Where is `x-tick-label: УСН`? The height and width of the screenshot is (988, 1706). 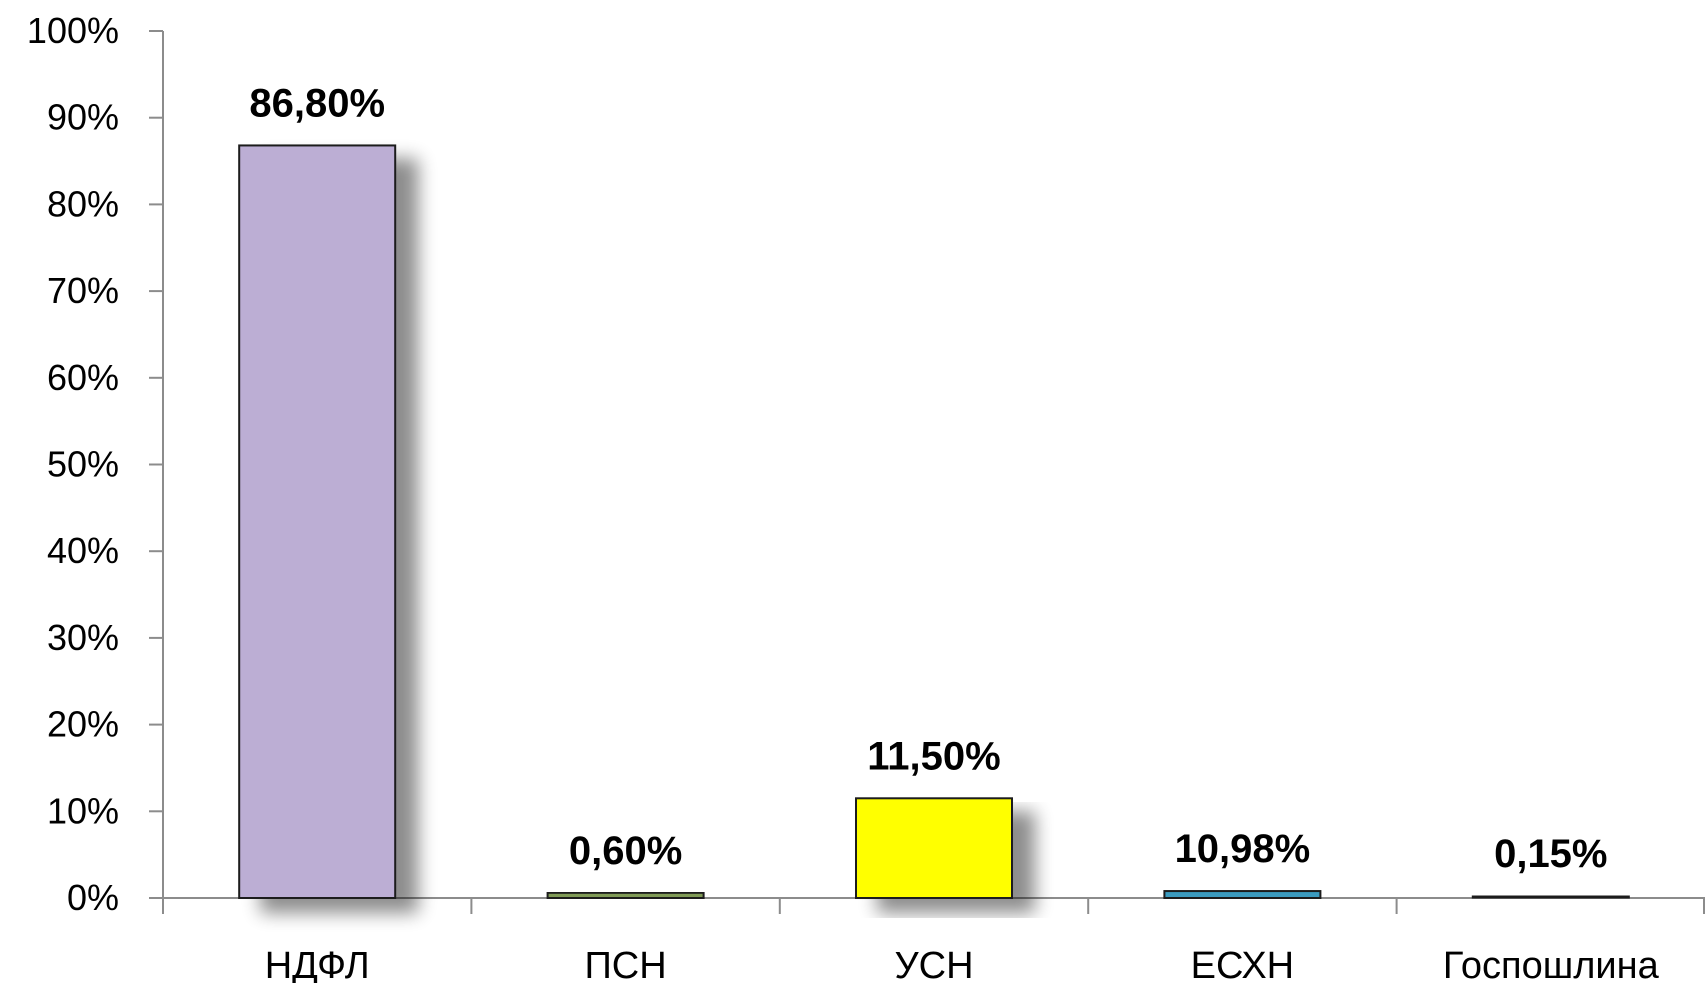
x-tick-label: УСН is located at coordinates (933, 964).